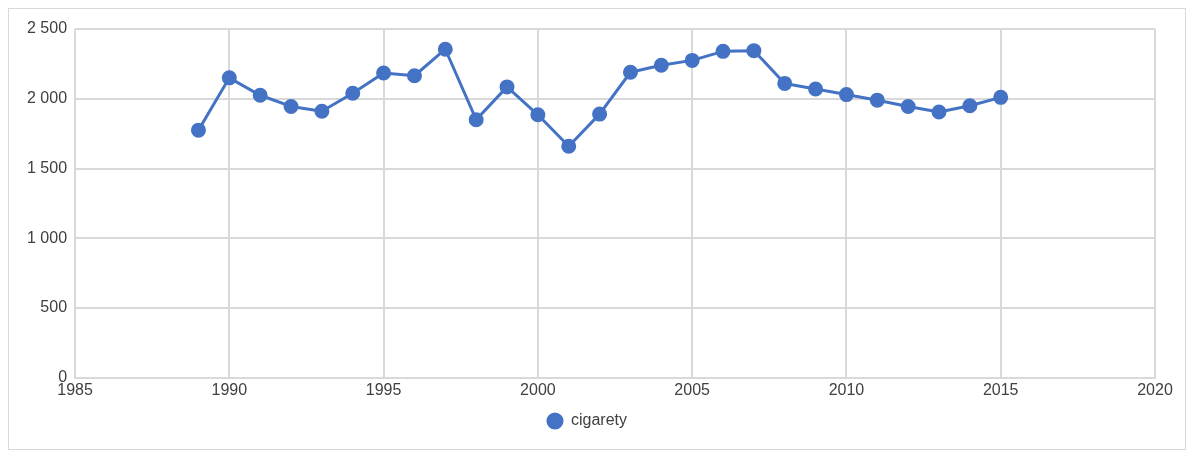 This screenshot has width=1195, height=460. Describe the element at coordinates (229, 389) in the screenshot. I see `x-tick-label: 1990` at that location.